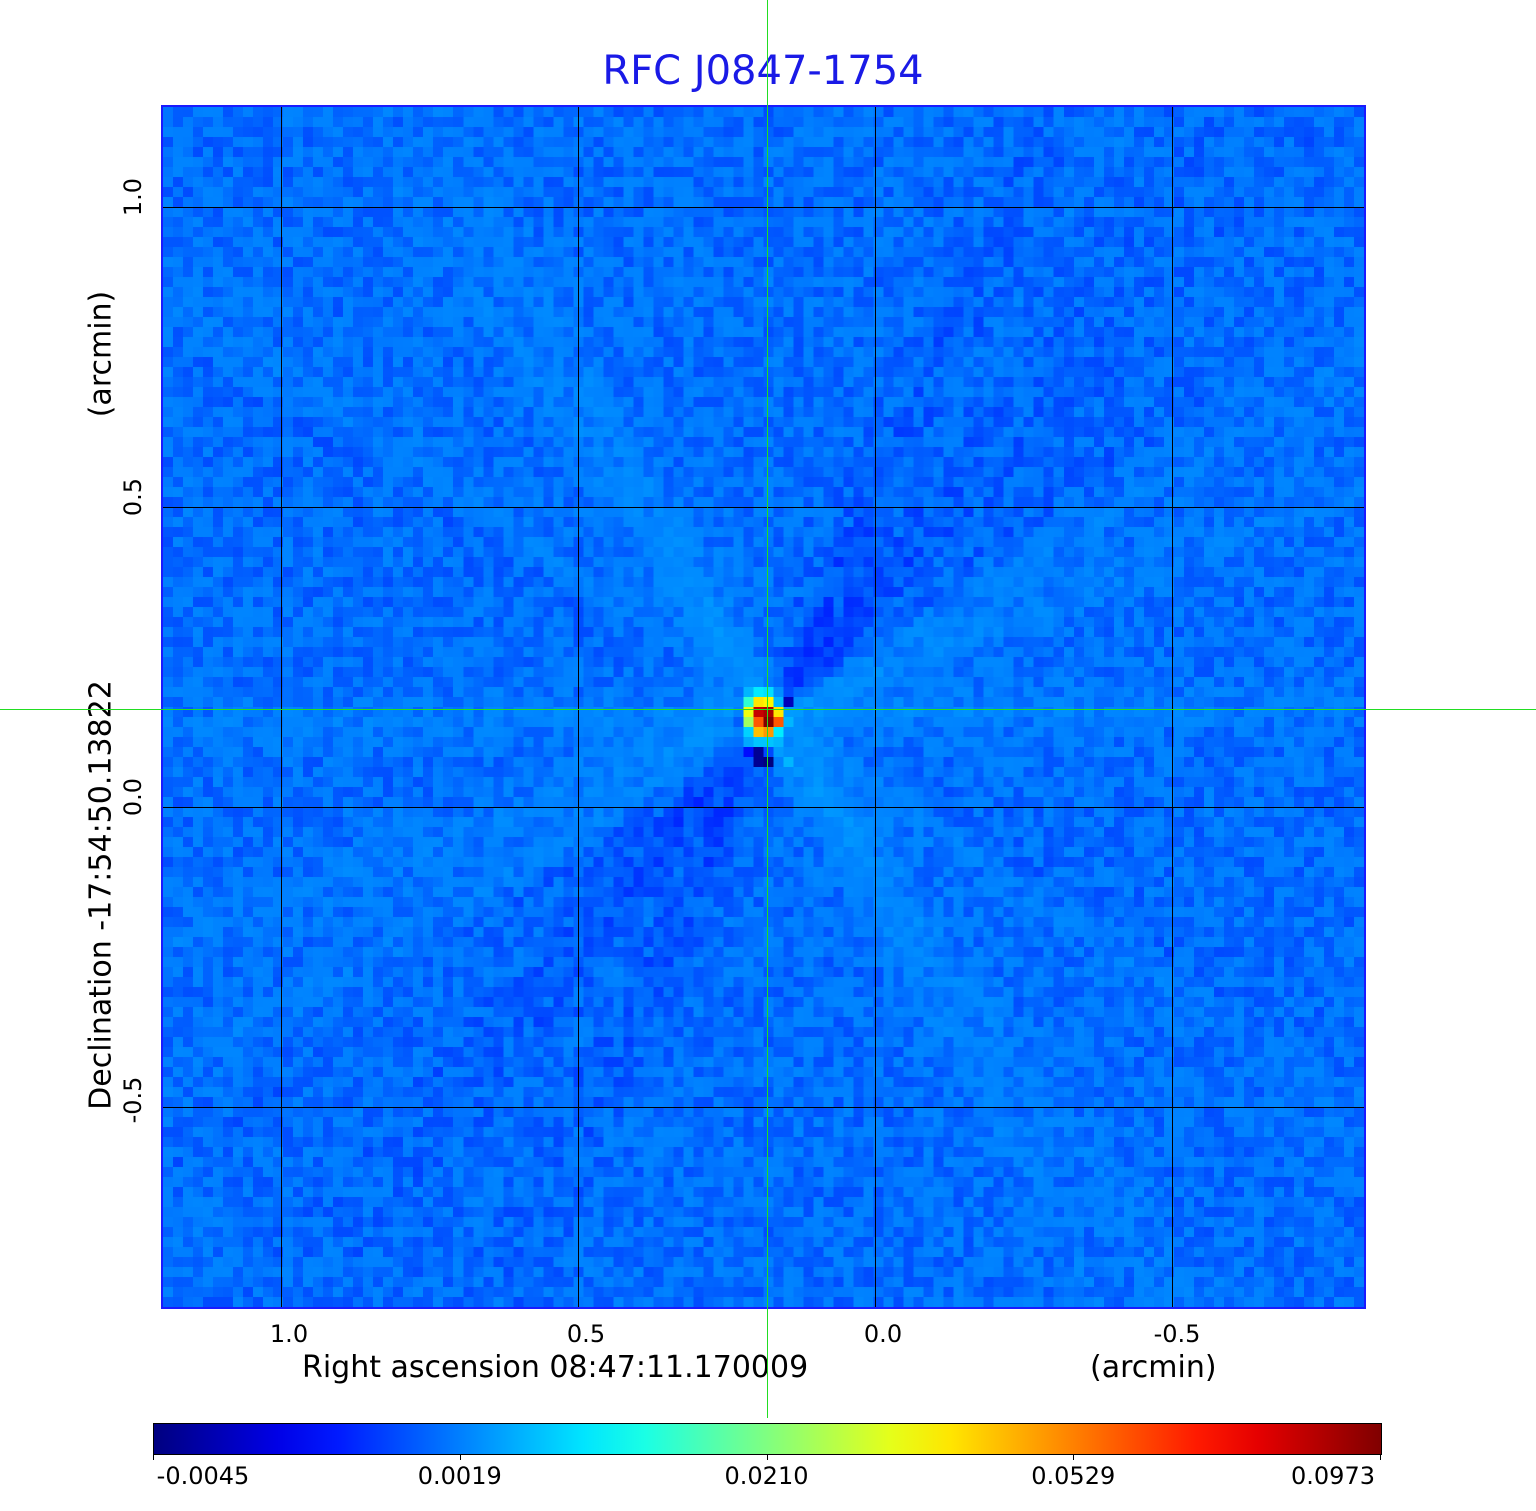 The height and width of the screenshot is (1511, 1536). I want to click on x-axis-unit: (arcmin), so click(1153, 1367).